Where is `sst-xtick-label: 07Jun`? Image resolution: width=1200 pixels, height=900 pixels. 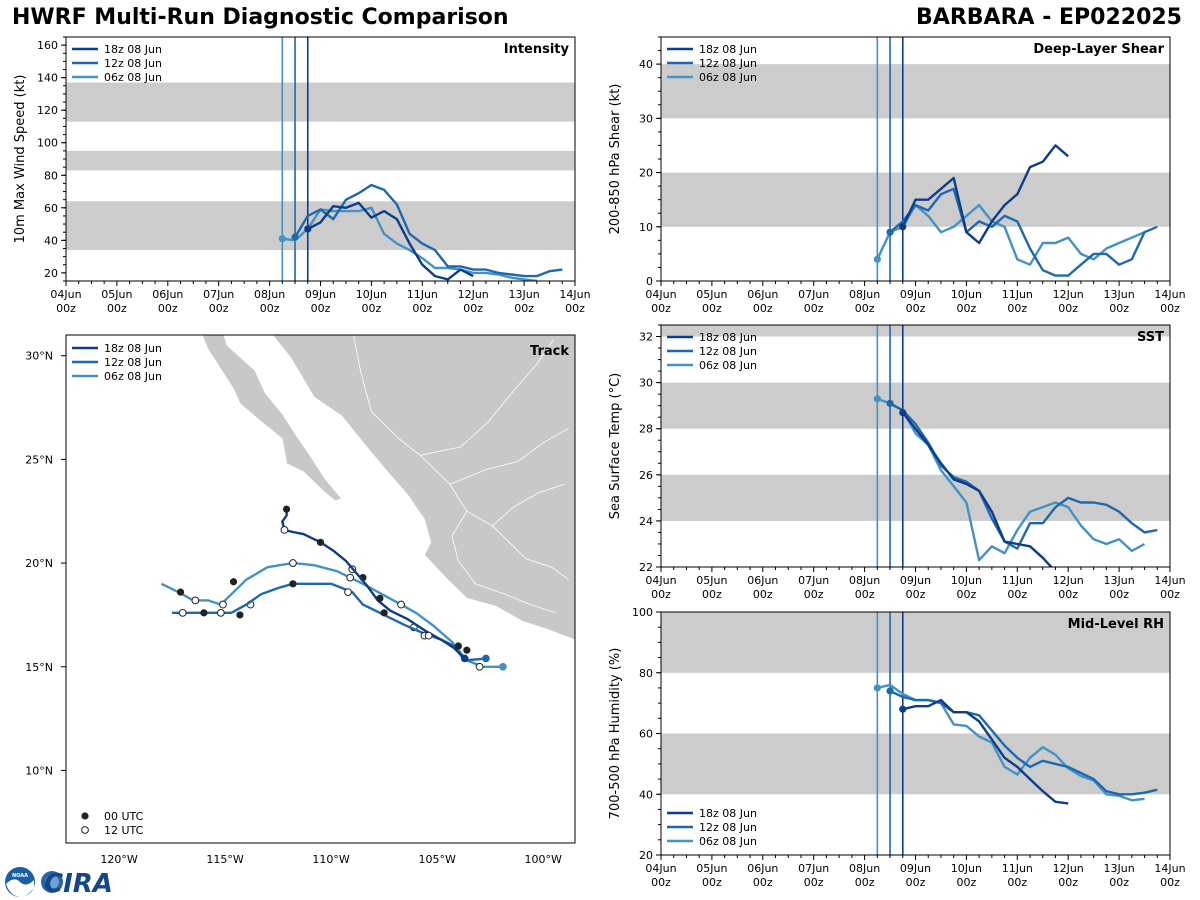 sst-xtick-label: 07Jun is located at coordinates (813, 580).